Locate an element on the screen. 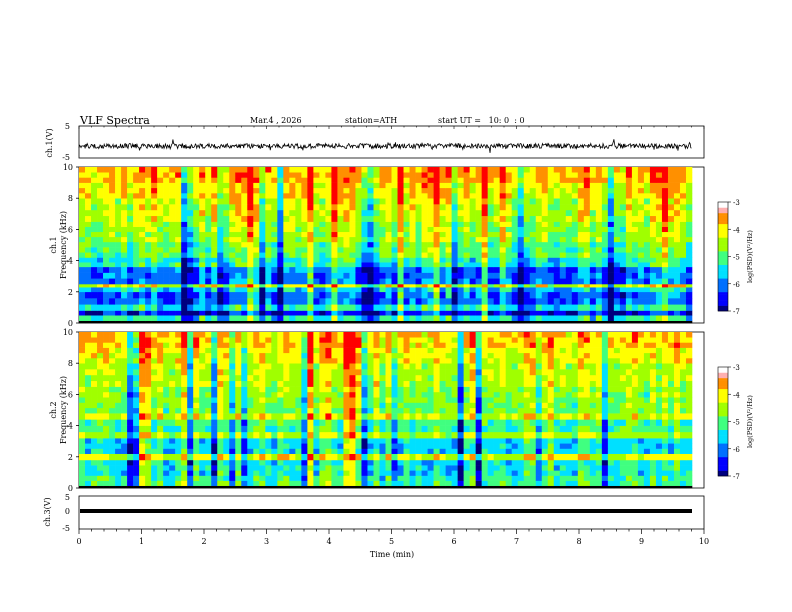 The width and height of the screenshot is (792, 612). figure-title: VLF Spectra is located at coordinates (114, 120).